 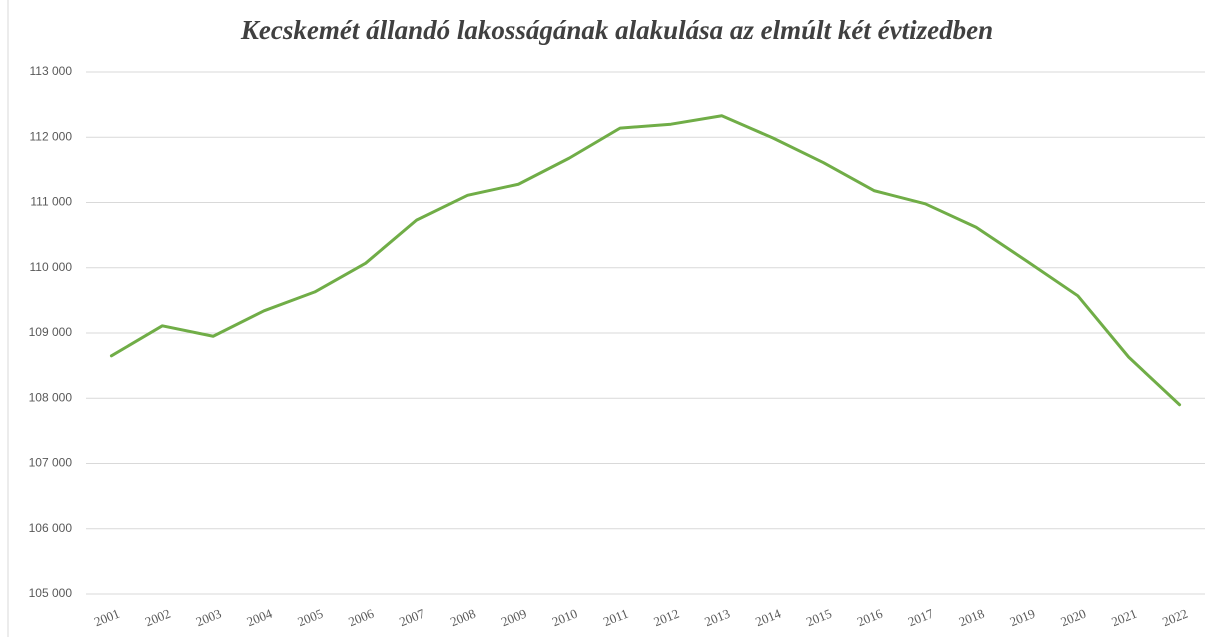 What do you see at coordinates (361, 617) in the screenshot?
I see `x-tick-label: 2006` at bounding box center [361, 617].